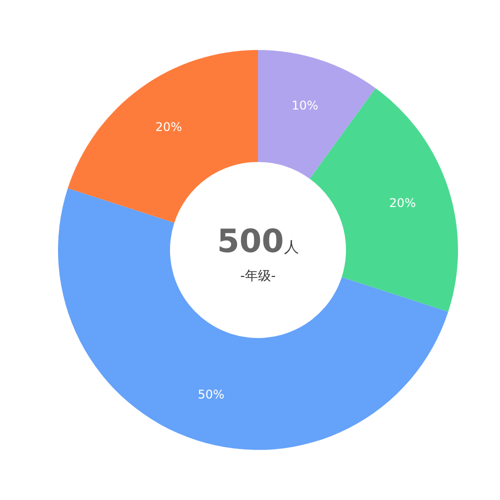 This screenshot has width=500, height=500. Describe the element at coordinates (258, 241) in the screenshot. I see `text: 500人` at that location.